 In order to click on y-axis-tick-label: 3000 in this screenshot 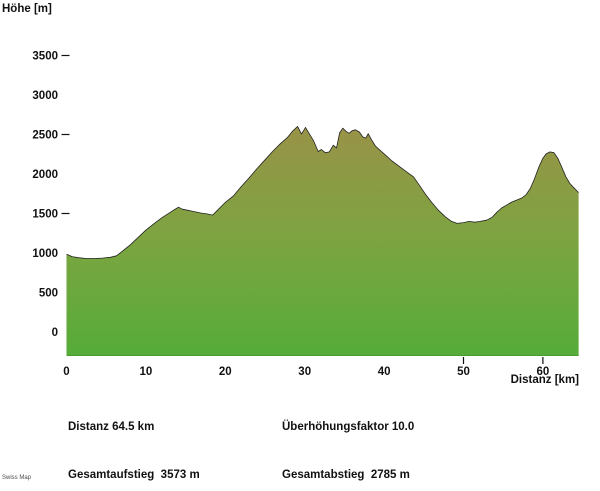, I will do `click(45, 96)`.